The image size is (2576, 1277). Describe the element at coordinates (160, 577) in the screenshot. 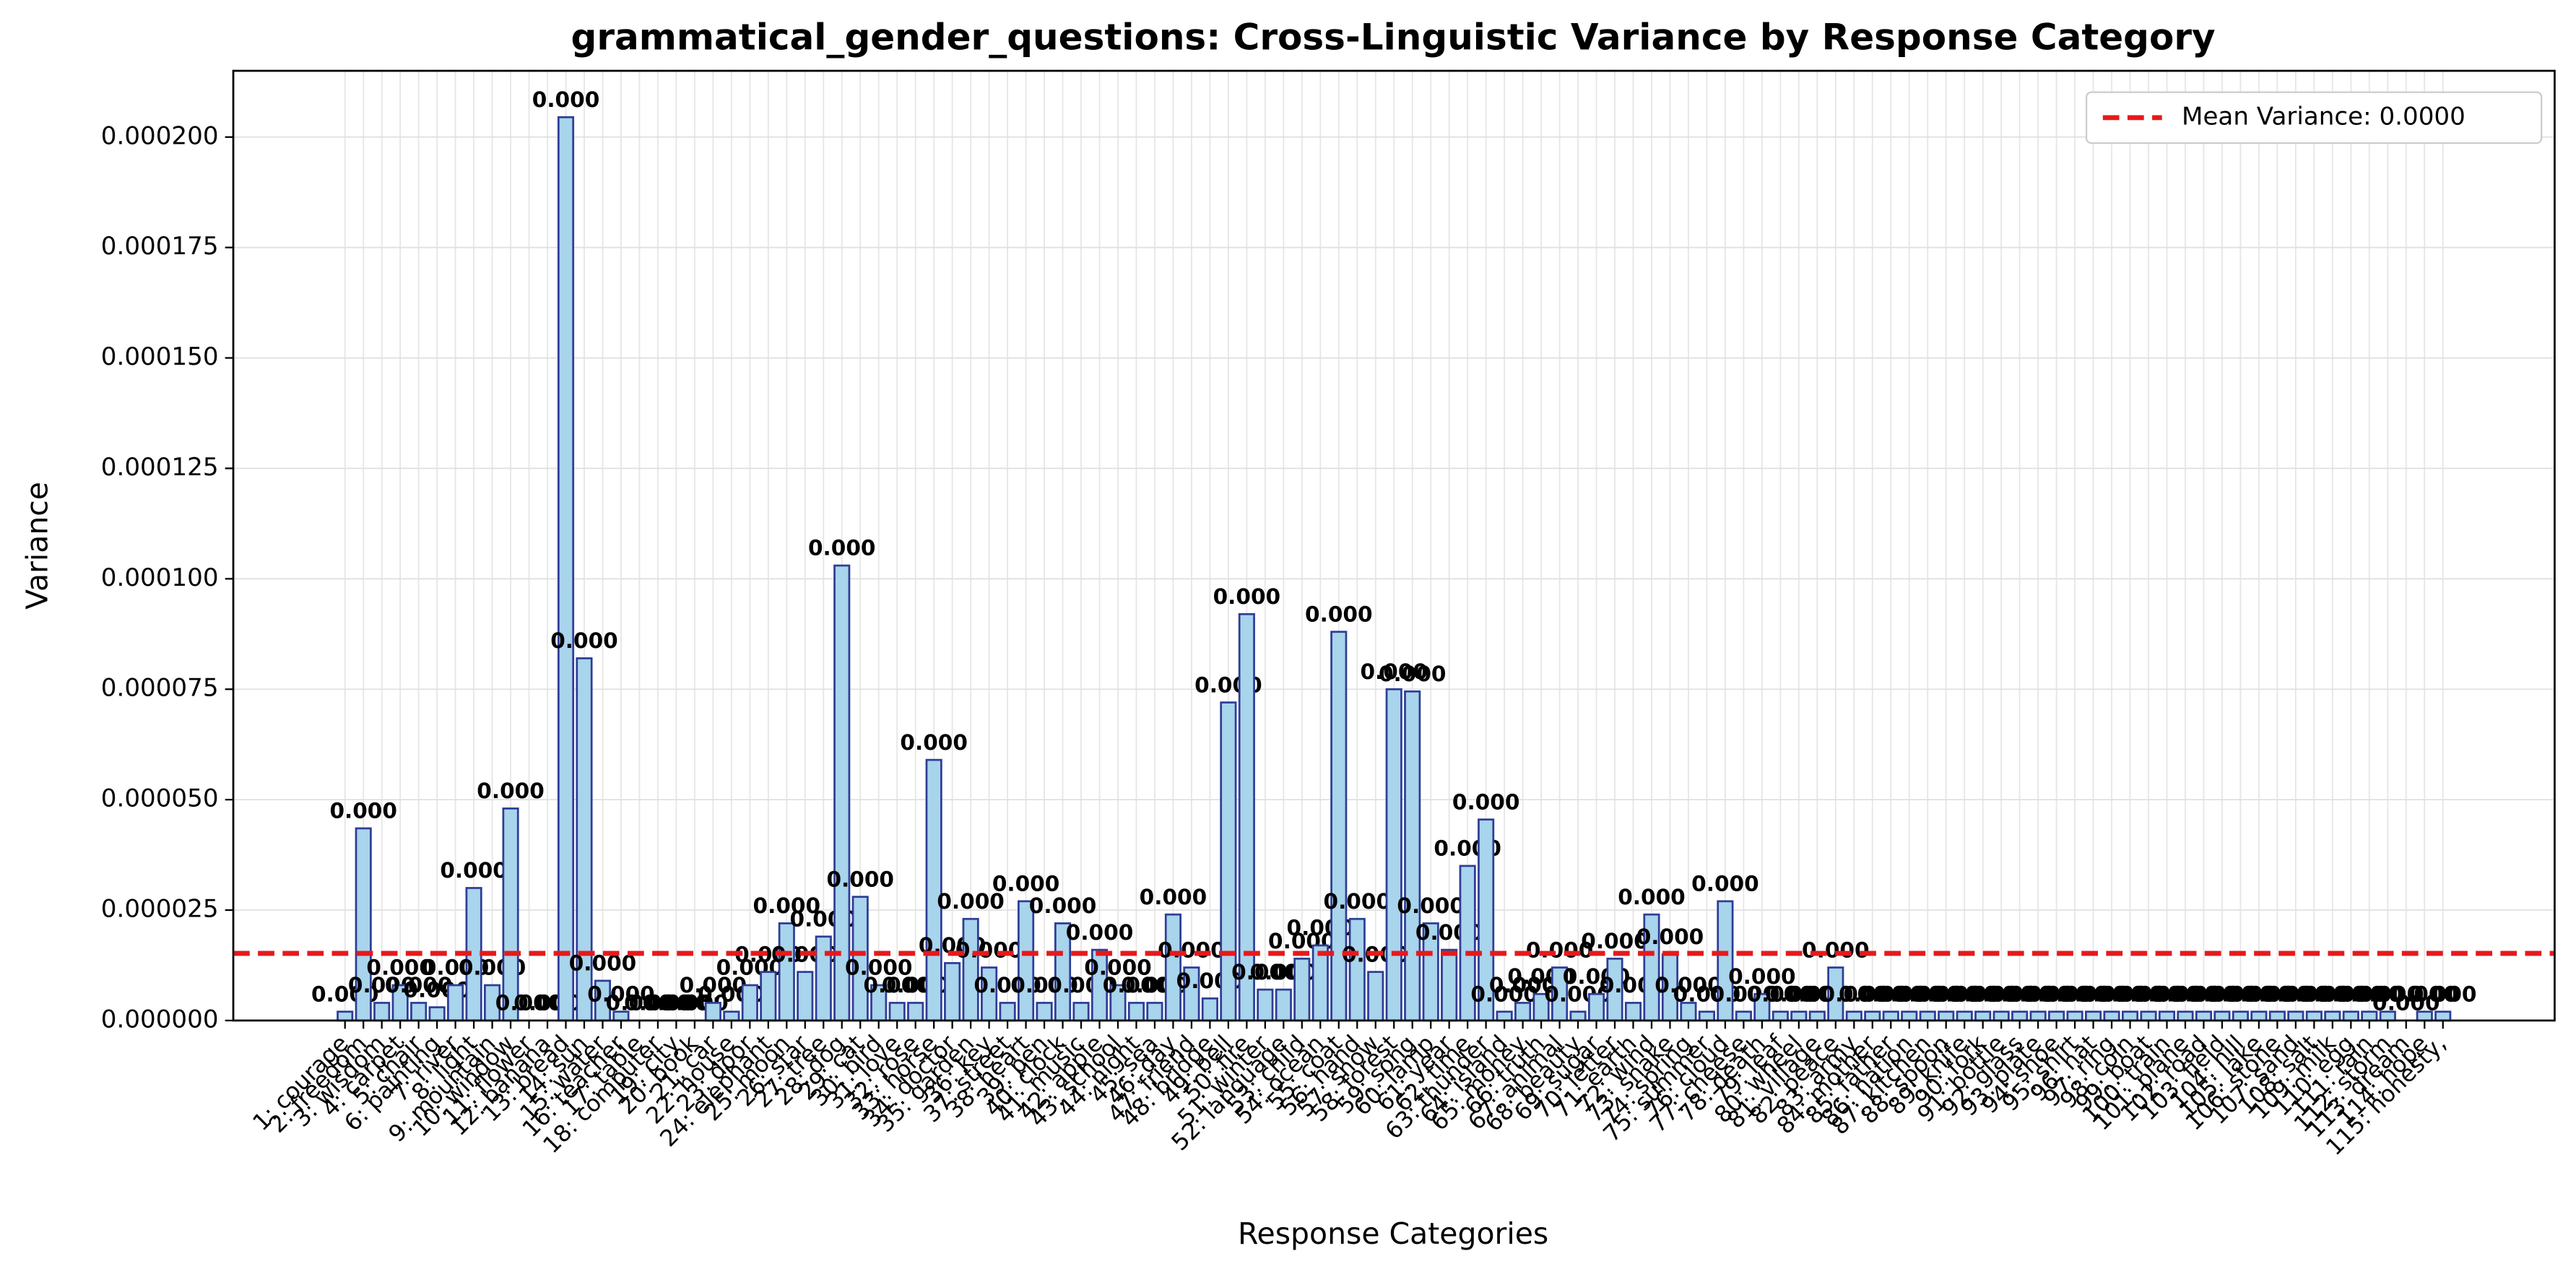

I see `y-tick-label: 0.000100` at that location.